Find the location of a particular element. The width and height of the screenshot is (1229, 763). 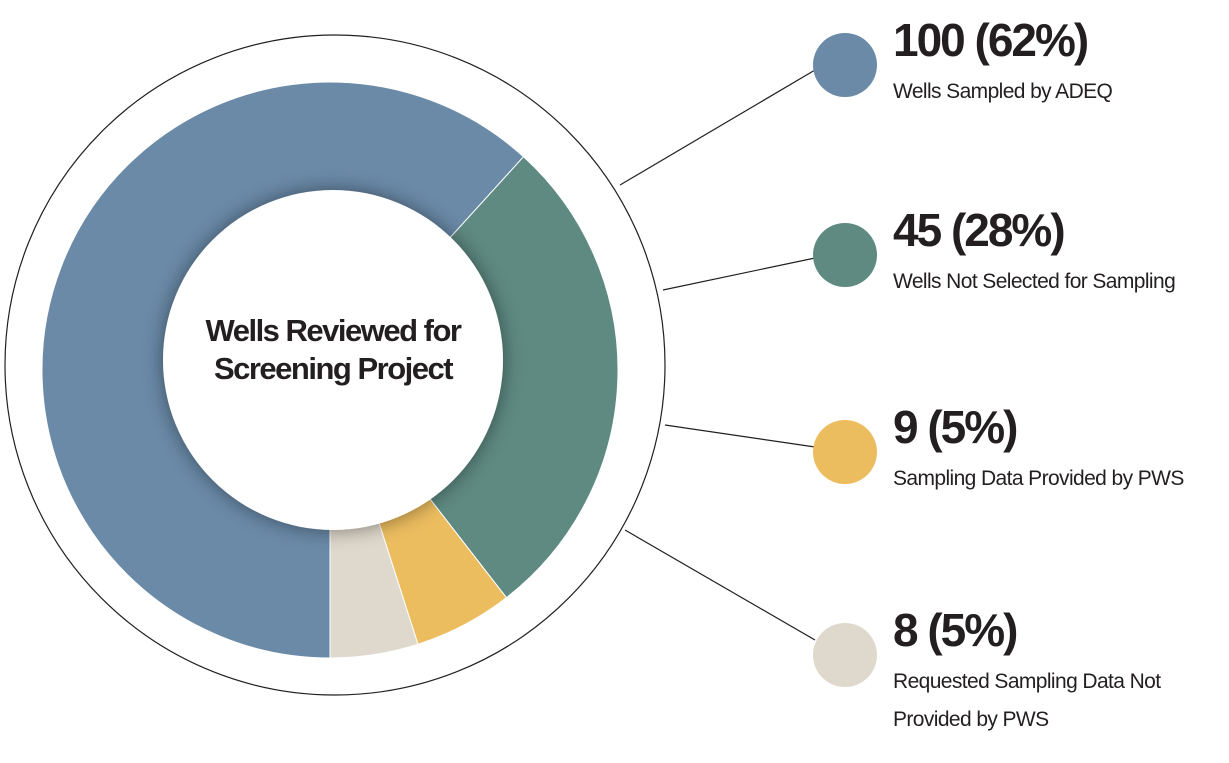

donut-hole is located at coordinates (333, 360).